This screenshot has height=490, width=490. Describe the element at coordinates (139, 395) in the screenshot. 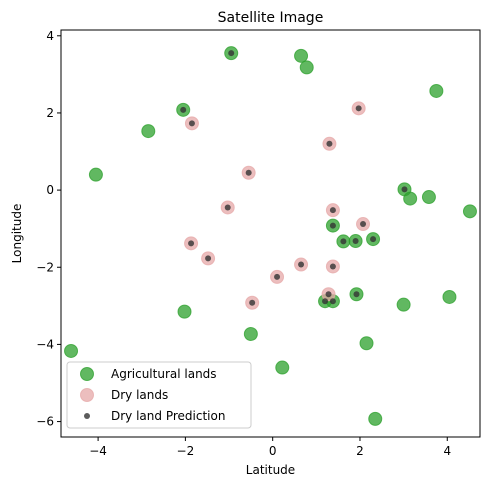

I see `legend-entry-label: Dry lands` at that location.